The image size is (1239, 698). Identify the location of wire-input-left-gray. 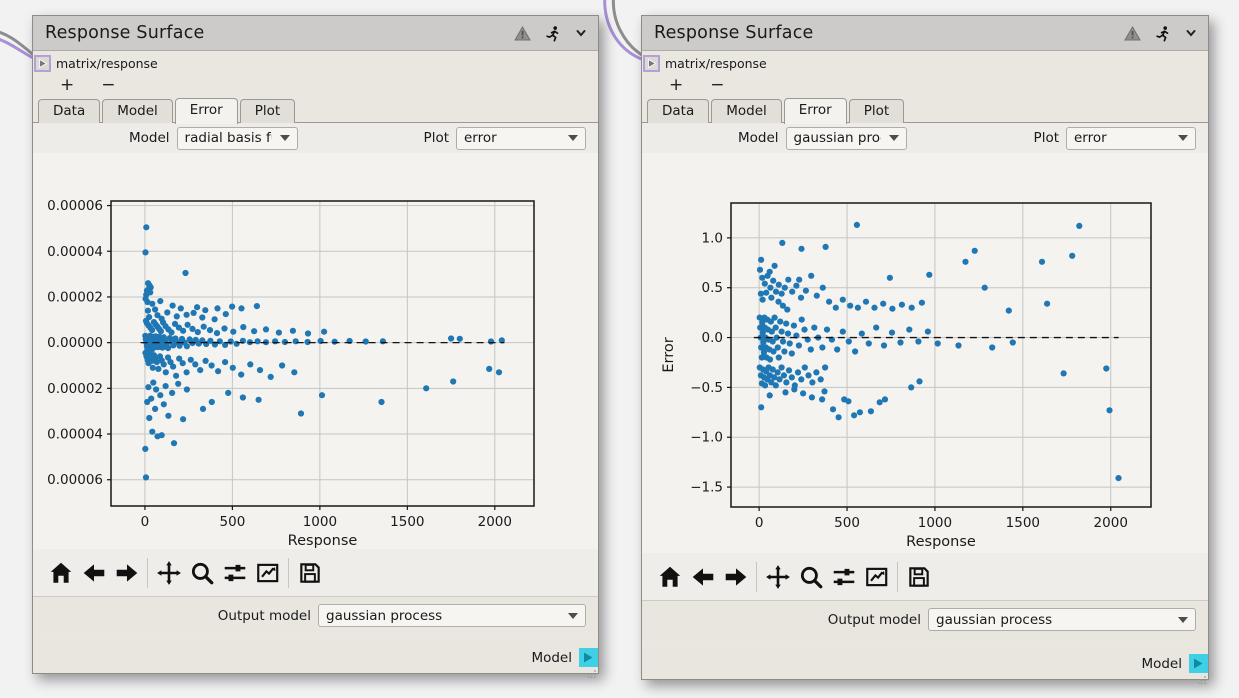
(18, 44).